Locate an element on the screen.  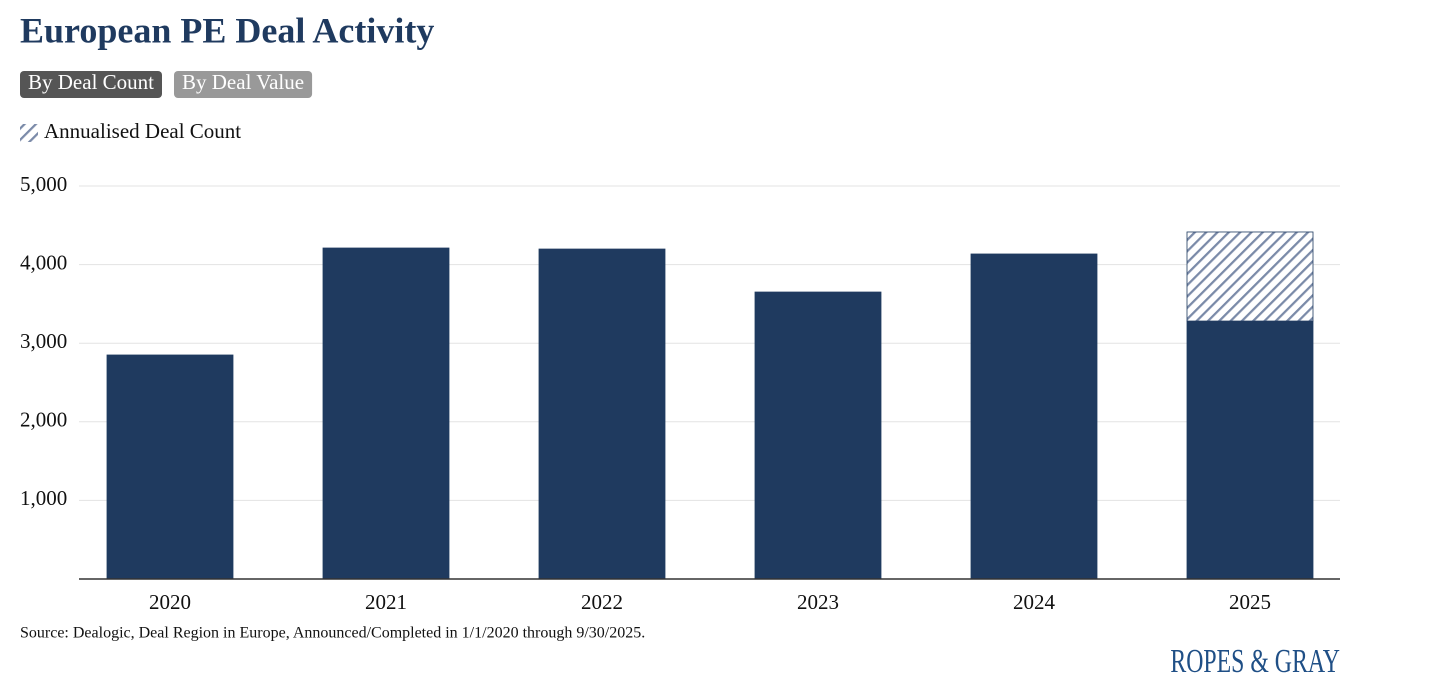
y-tick-label: 4,000 is located at coordinates (43, 262).